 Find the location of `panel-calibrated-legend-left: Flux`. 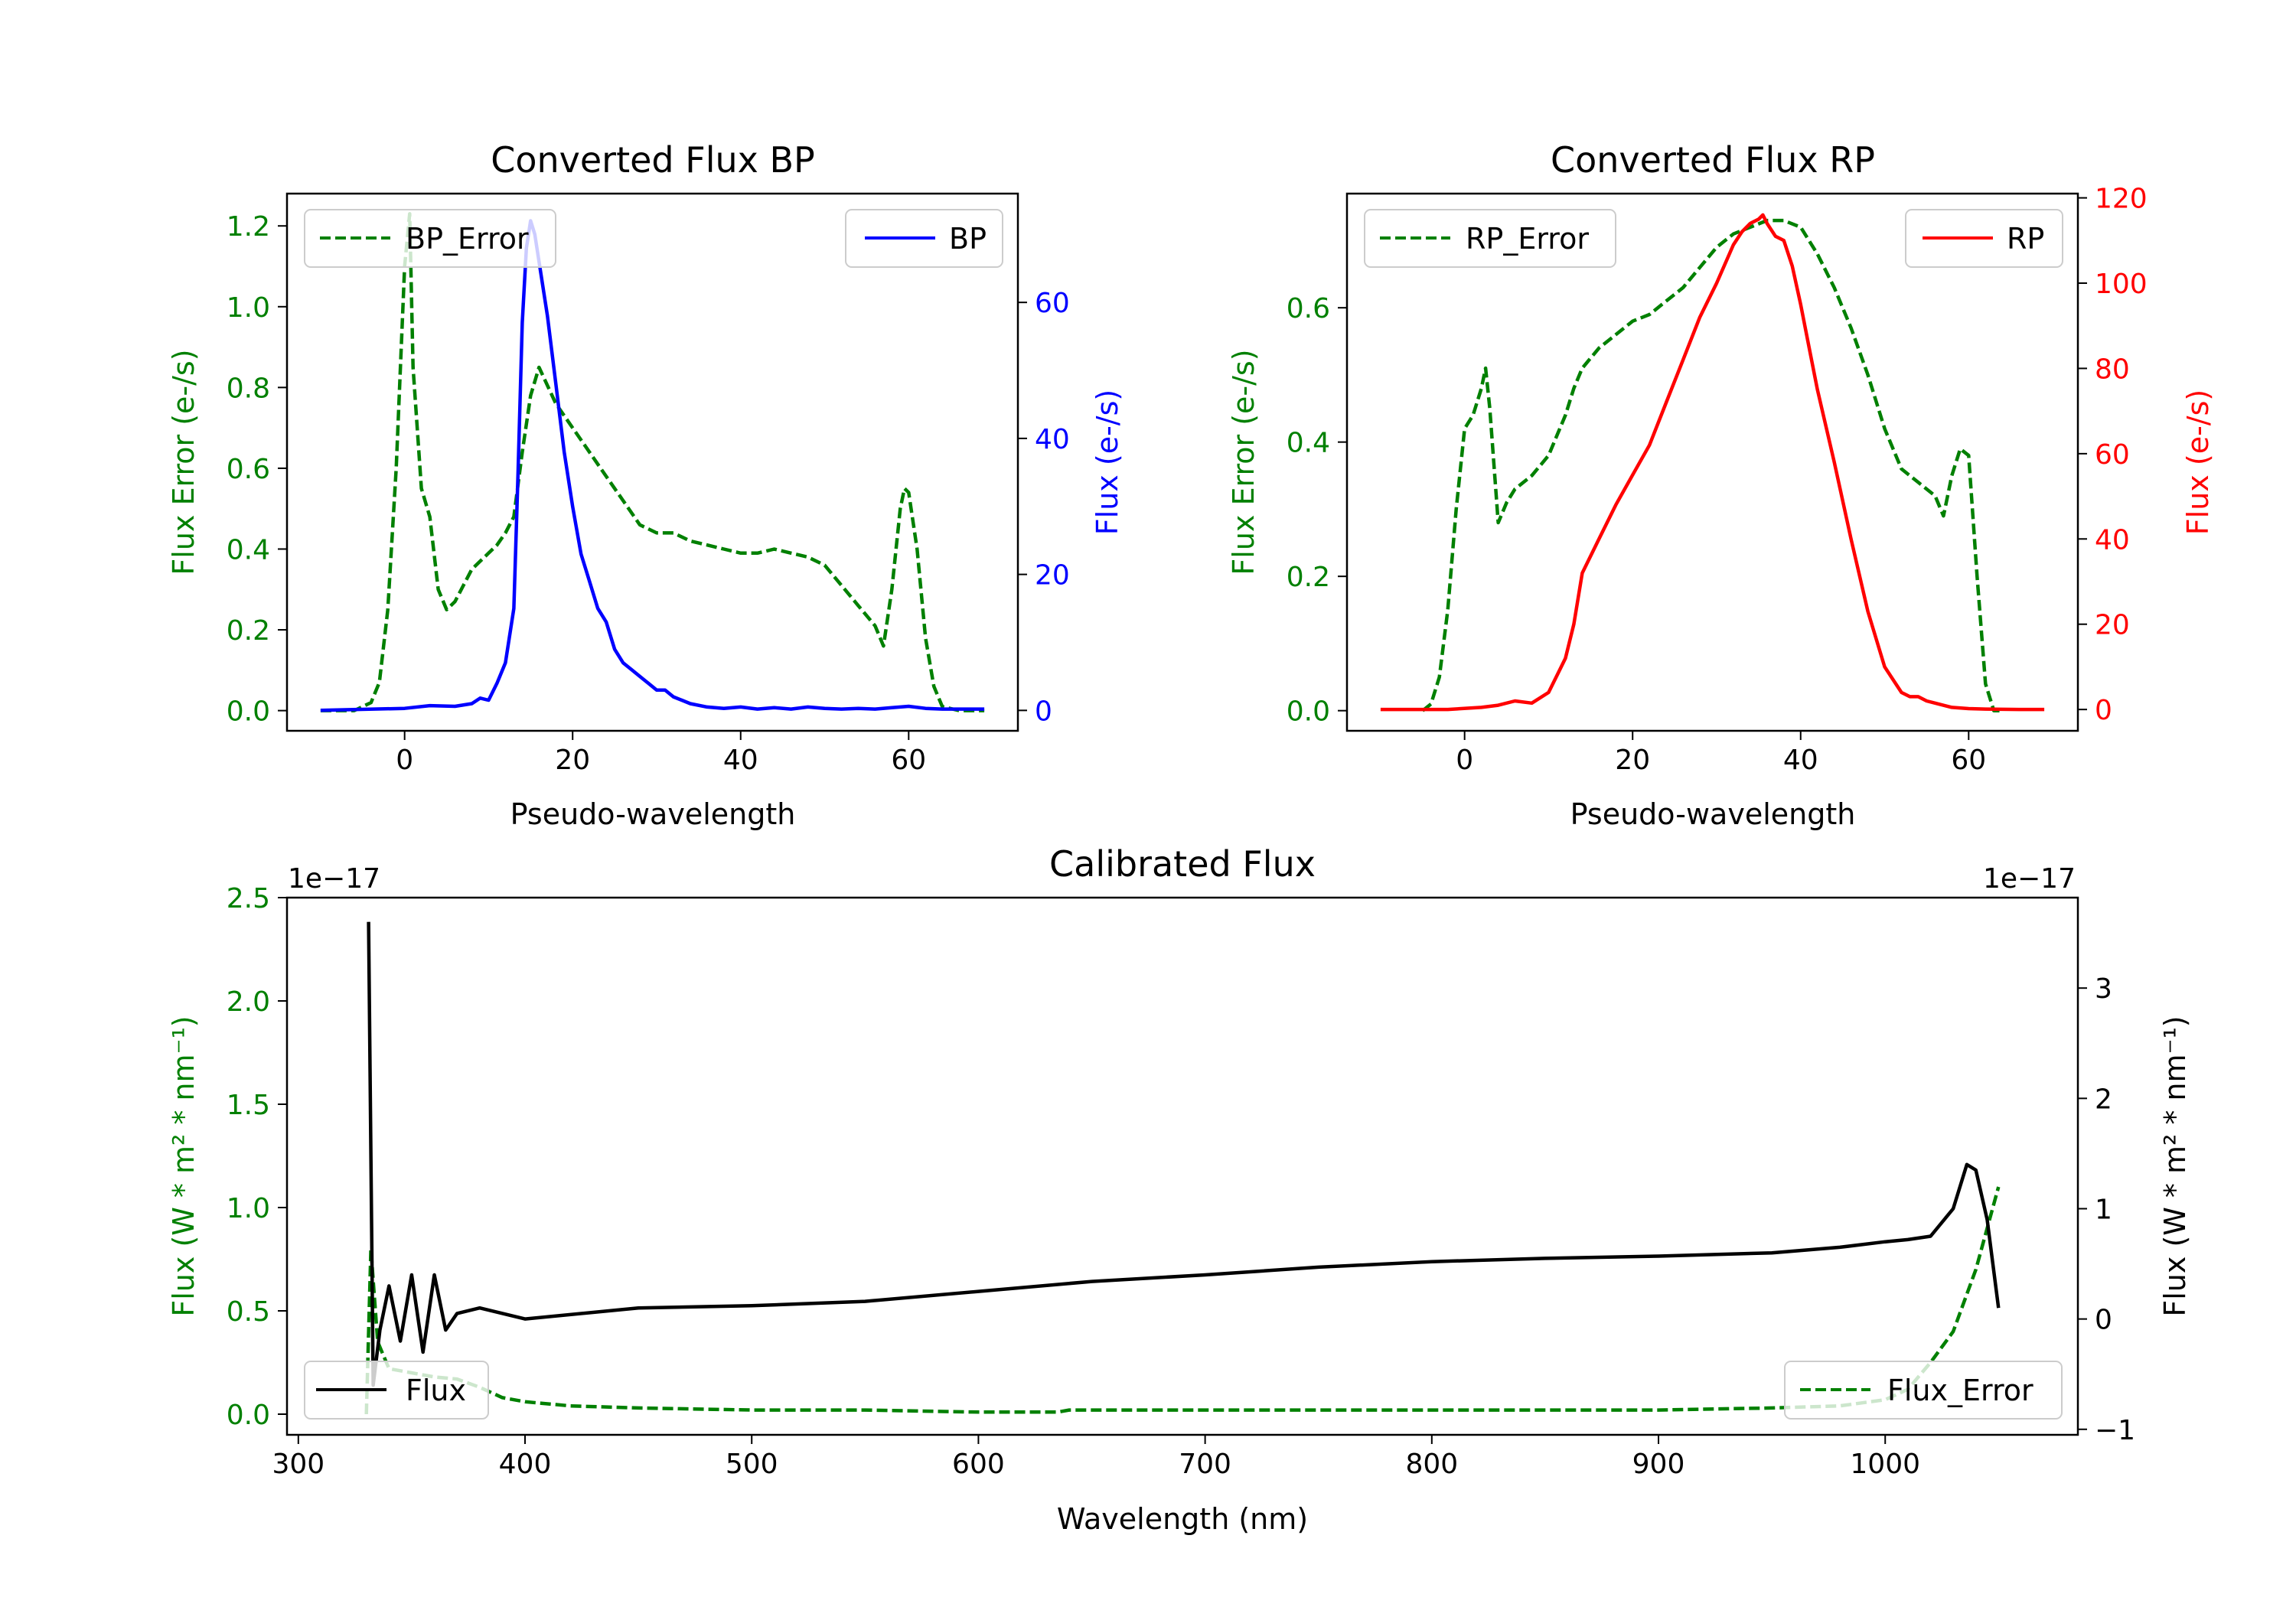

panel-calibrated-legend-left: Flux is located at coordinates (396, 1390).